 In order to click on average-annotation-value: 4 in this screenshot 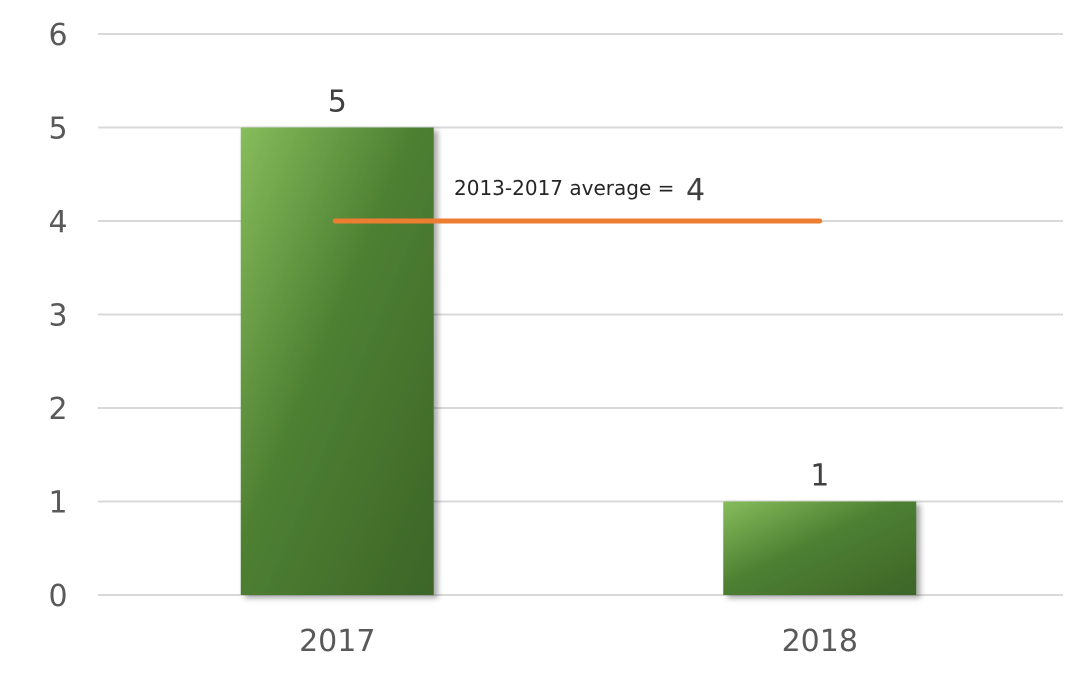, I will do `click(695, 190)`.